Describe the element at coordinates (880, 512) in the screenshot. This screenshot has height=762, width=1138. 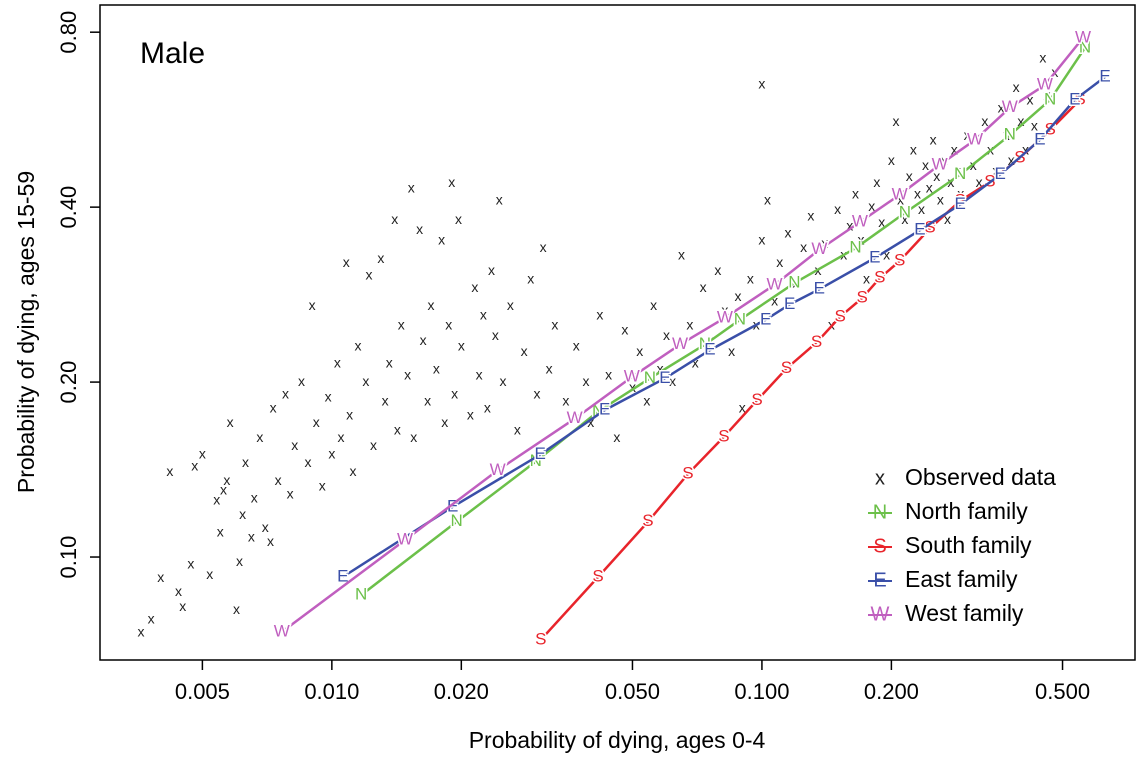
I see `legend-marker: N` at that location.